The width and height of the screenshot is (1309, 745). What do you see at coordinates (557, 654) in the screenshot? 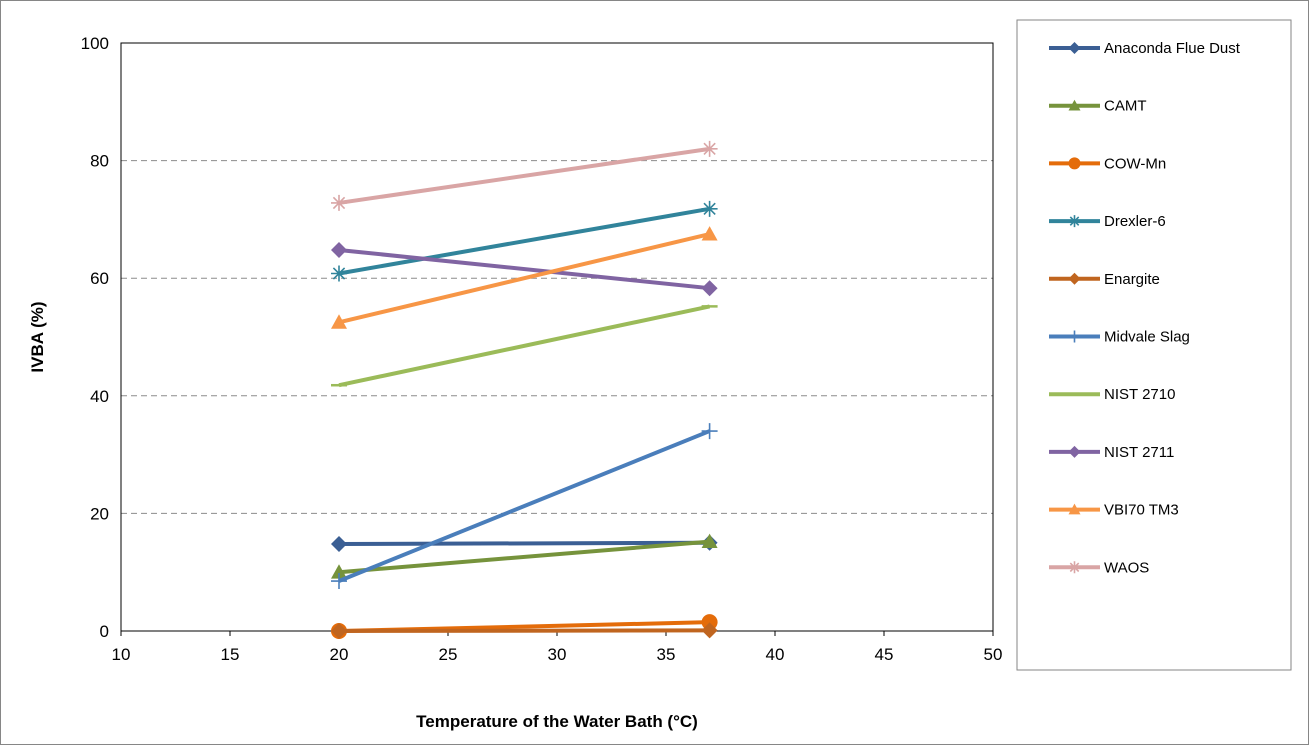
I see `x-tick-label: 30` at bounding box center [557, 654].